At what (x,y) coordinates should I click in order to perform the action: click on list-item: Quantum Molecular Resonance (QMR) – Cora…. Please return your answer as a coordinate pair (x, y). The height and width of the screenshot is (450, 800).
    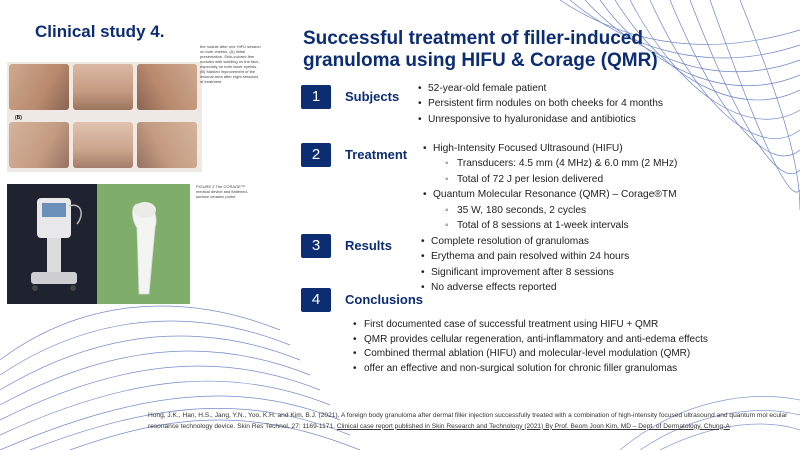
    Looking at the image, I should click on (550, 195).